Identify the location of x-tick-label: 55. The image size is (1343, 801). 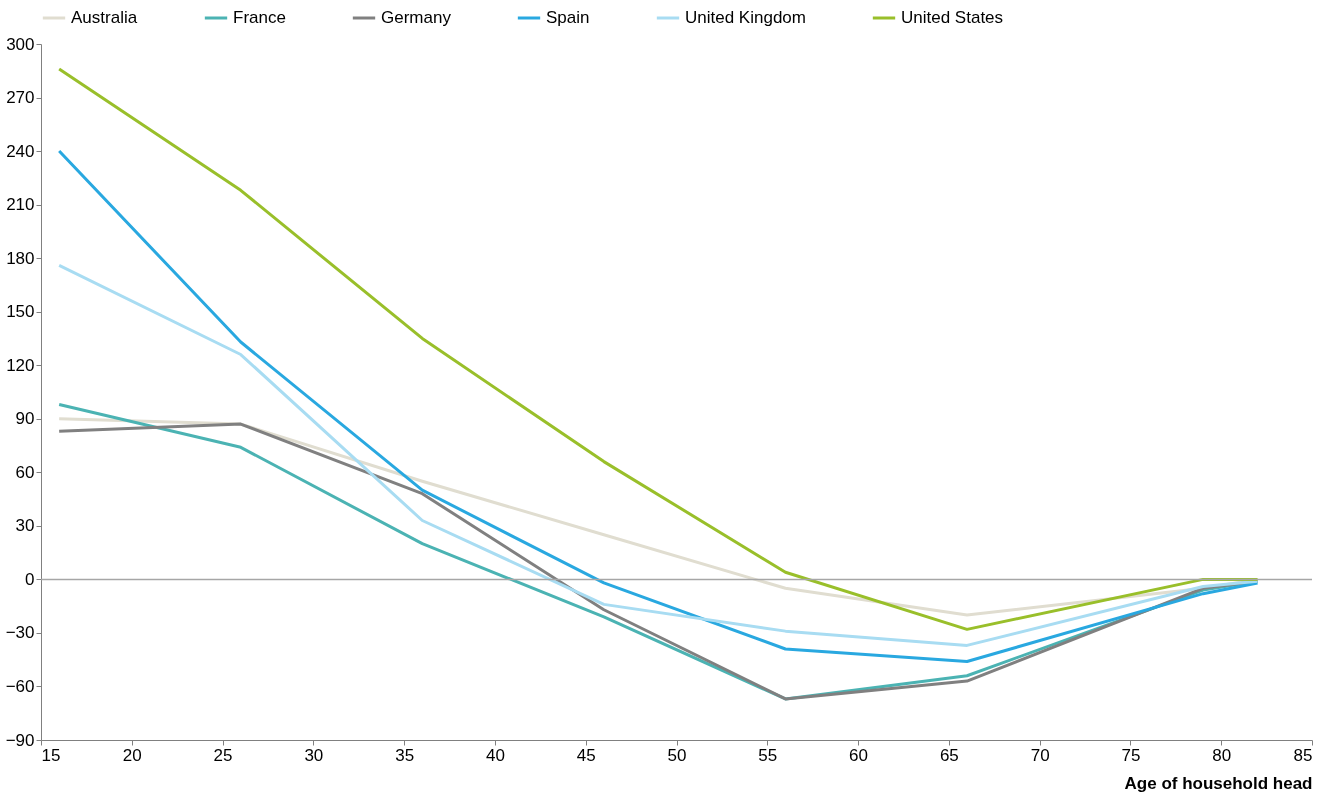
(768, 755).